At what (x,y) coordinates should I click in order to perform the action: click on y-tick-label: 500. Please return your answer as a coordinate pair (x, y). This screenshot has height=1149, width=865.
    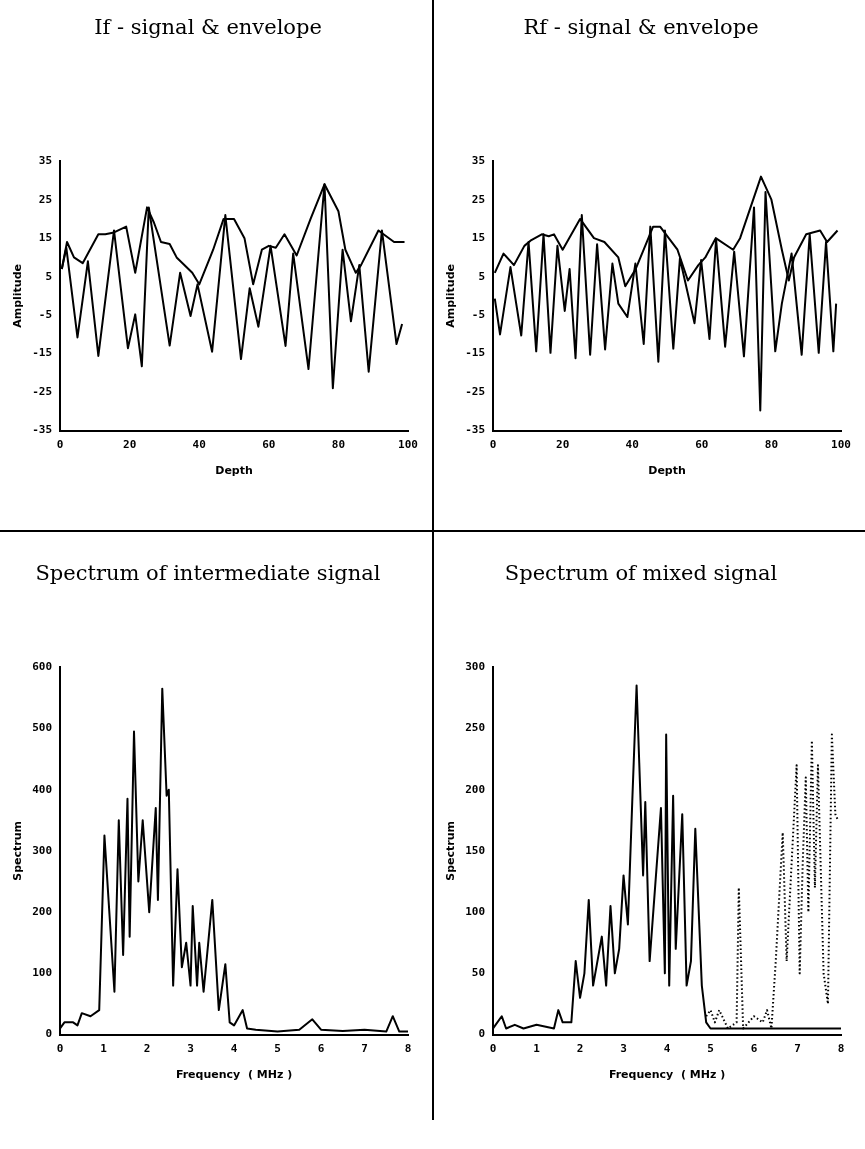
    Looking at the image, I should click on (42, 728).